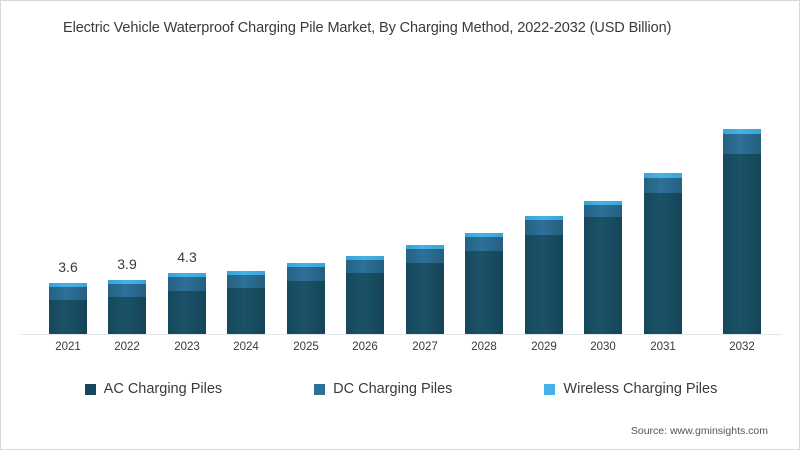 Image resolution: width=800 pixels, height=450 pixels. What do you see at coordinates (425, 347) in the screenshot?
I see `x-tick-2027: 2027` at bounding box center [425, 347].